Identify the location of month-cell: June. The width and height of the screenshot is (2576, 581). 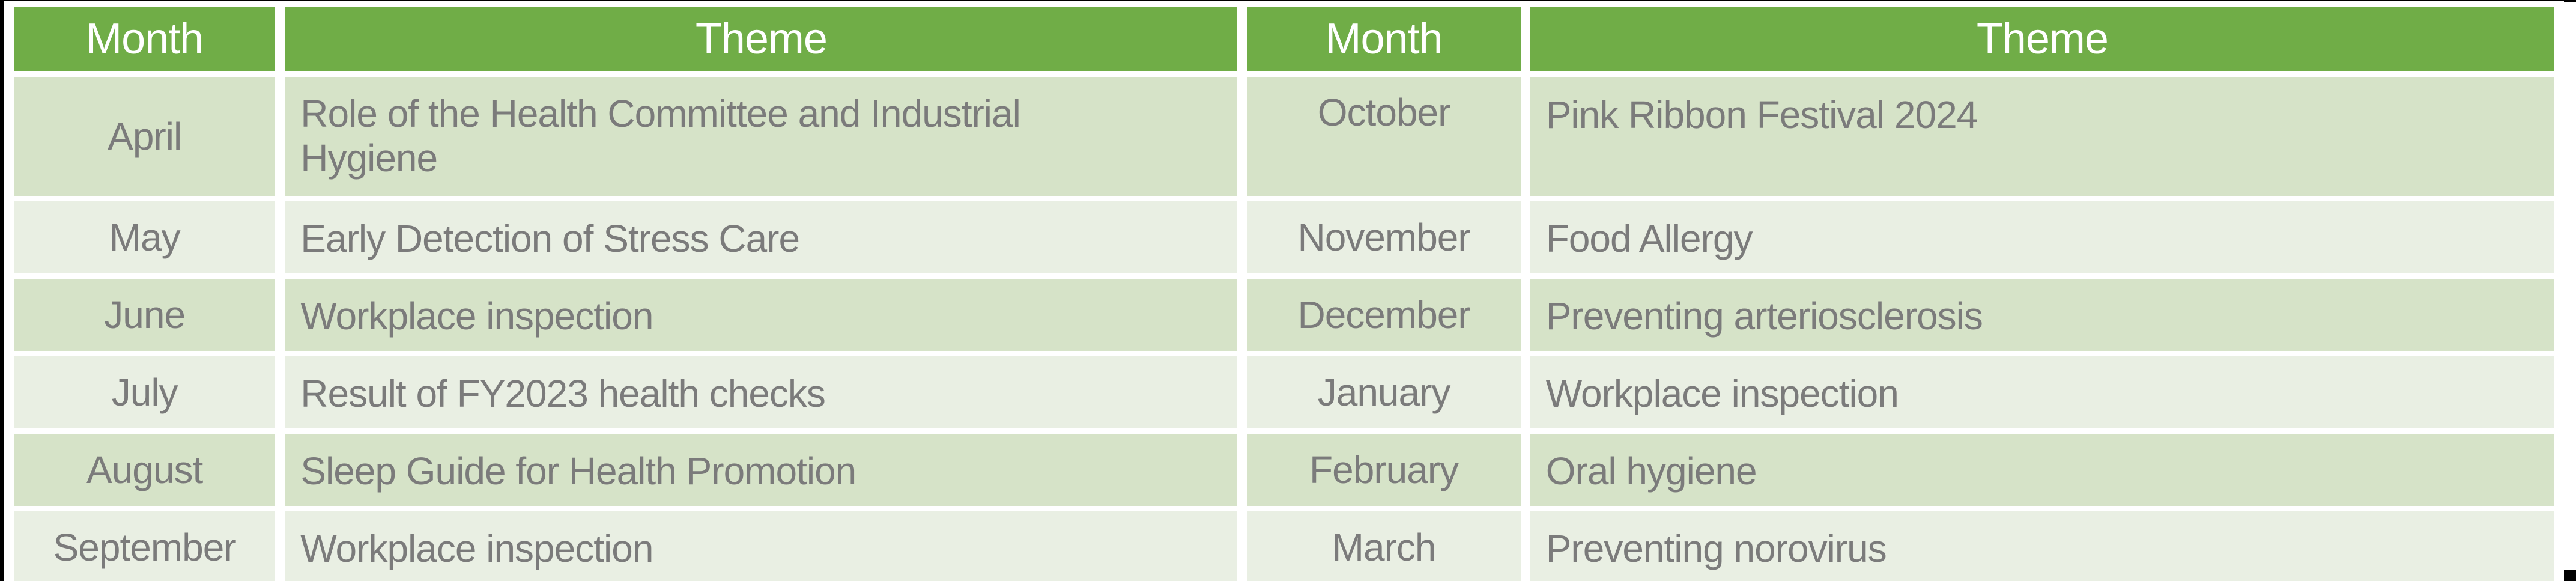
(145, 315).